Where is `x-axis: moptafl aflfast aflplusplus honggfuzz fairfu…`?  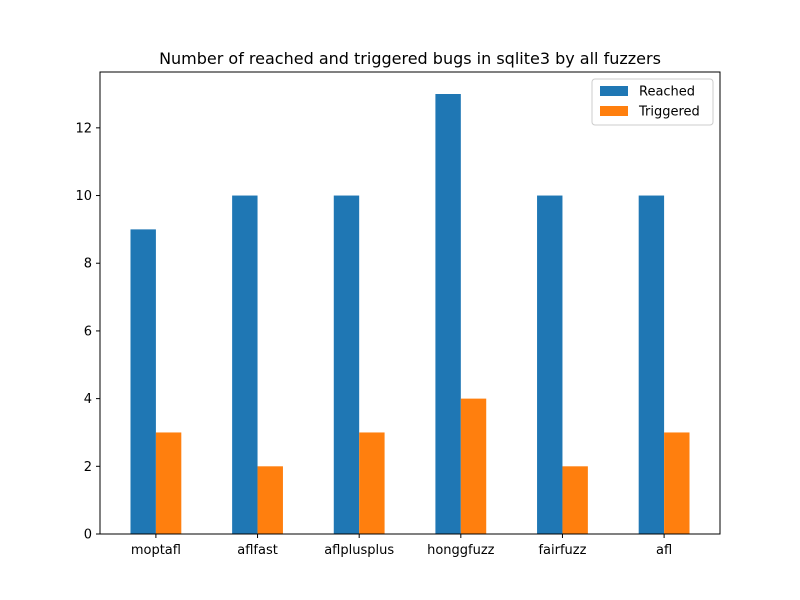
x-axis: moptafl aflfast aflplusplus honggfuzz fairfu… is located at coordinates (401, 546).